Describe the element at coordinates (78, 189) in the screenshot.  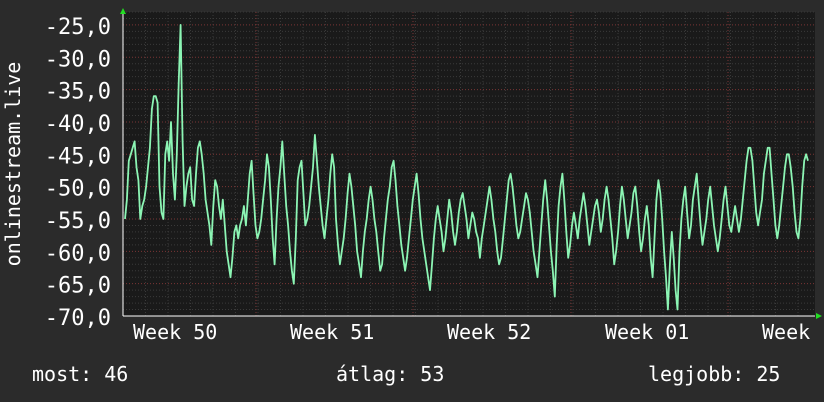
I see `y-tick-label: -50,0` at that location.